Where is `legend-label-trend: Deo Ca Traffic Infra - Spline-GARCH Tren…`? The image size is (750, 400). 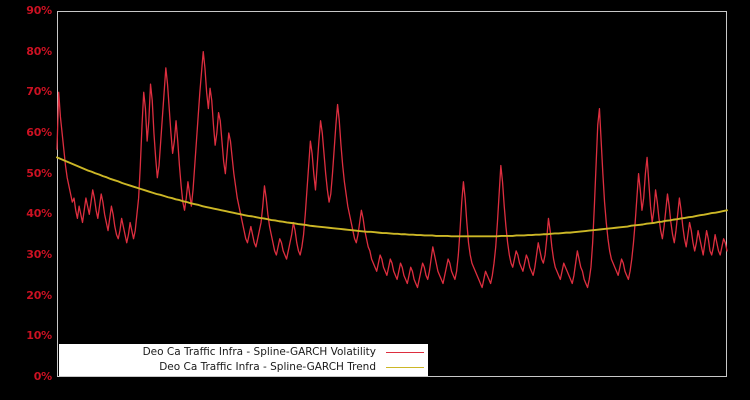 legend-label-trend: Deo Ca Traffic Infra - Spline-GARCH Tren… is located at coordinates (267, 367).